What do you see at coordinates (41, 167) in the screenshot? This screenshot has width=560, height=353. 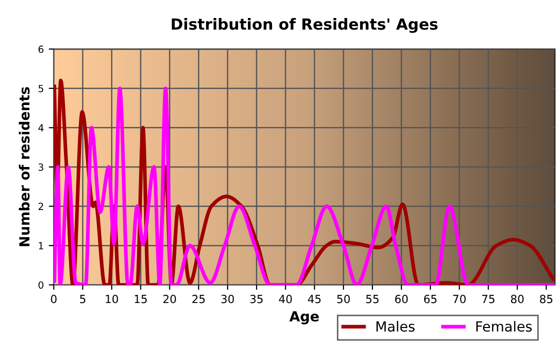 I see `y-tick-label: 3` at bounding box center [41, 167].